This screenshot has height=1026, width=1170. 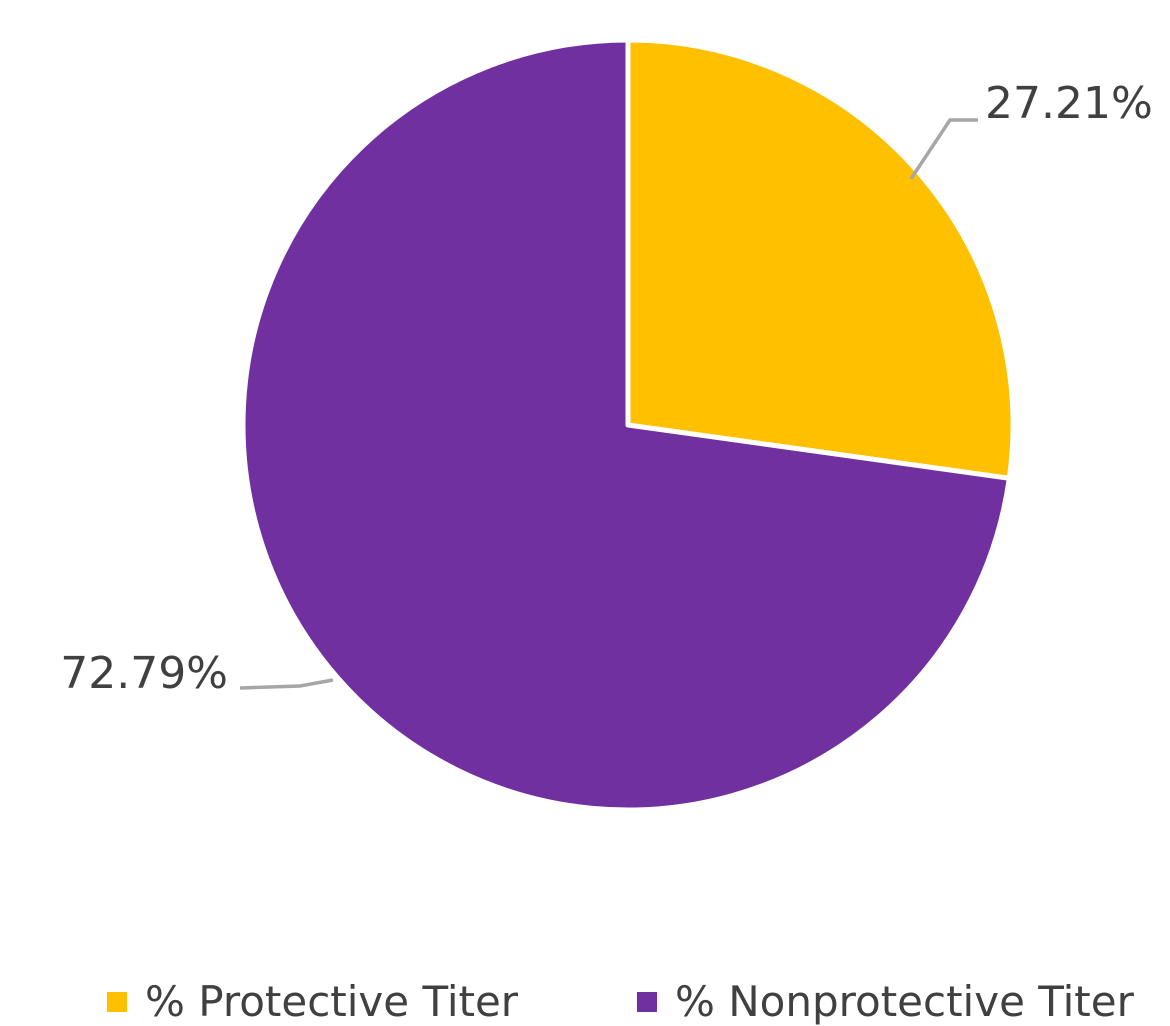 What do you see at coordinates (1069, 103) in the screenshot?
I see `data-label-protective: 27.21%` at bounding box center [1069, 103].